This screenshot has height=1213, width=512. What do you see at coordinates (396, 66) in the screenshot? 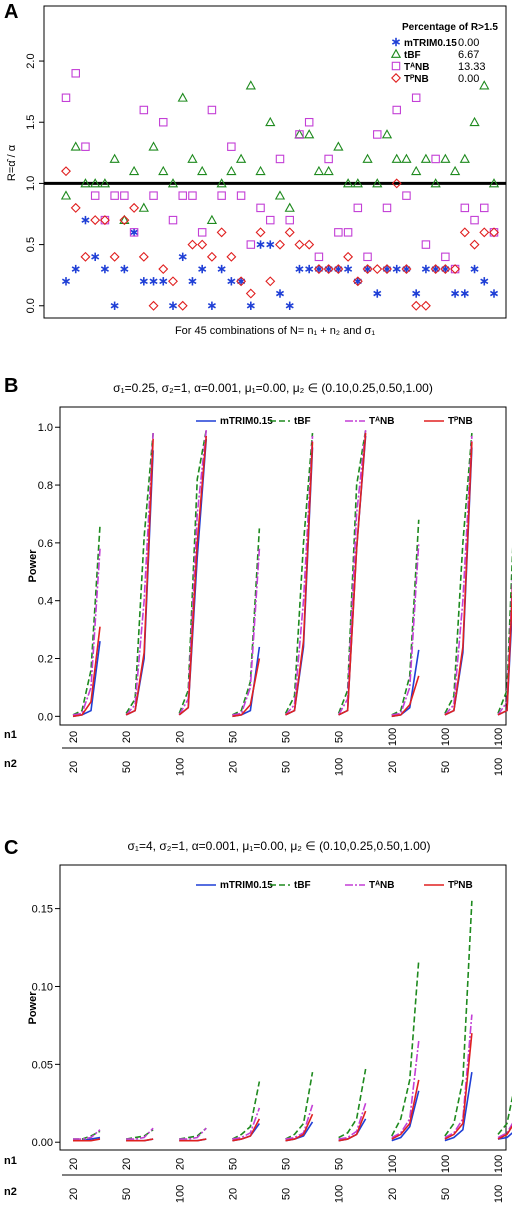
I see `legend-marker-square` at bounding box center [396, 66].